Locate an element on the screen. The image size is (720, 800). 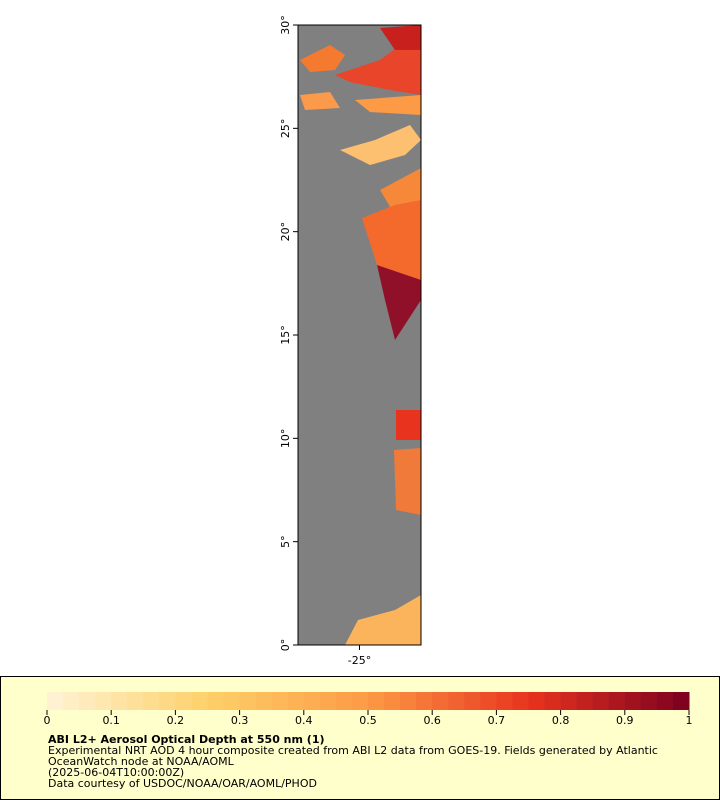
lat-tick-label: 15° is located at coordinates (285, 335).